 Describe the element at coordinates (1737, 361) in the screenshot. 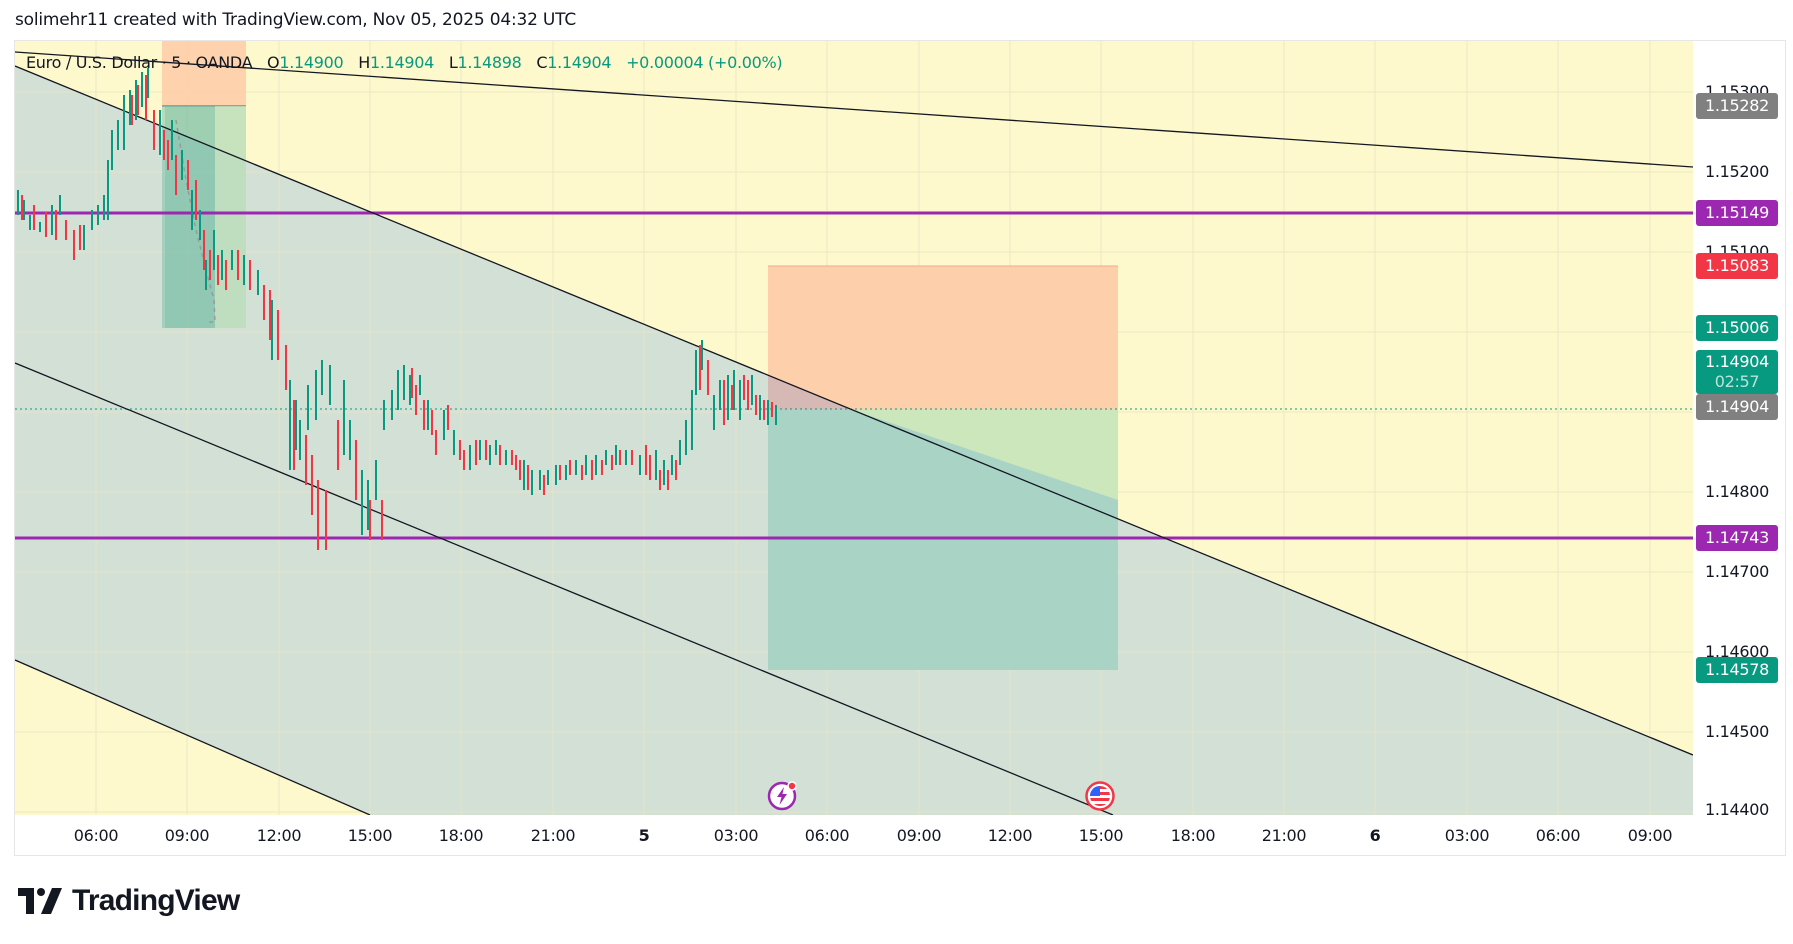

I see `last-price-value: 1.14904` at that location.